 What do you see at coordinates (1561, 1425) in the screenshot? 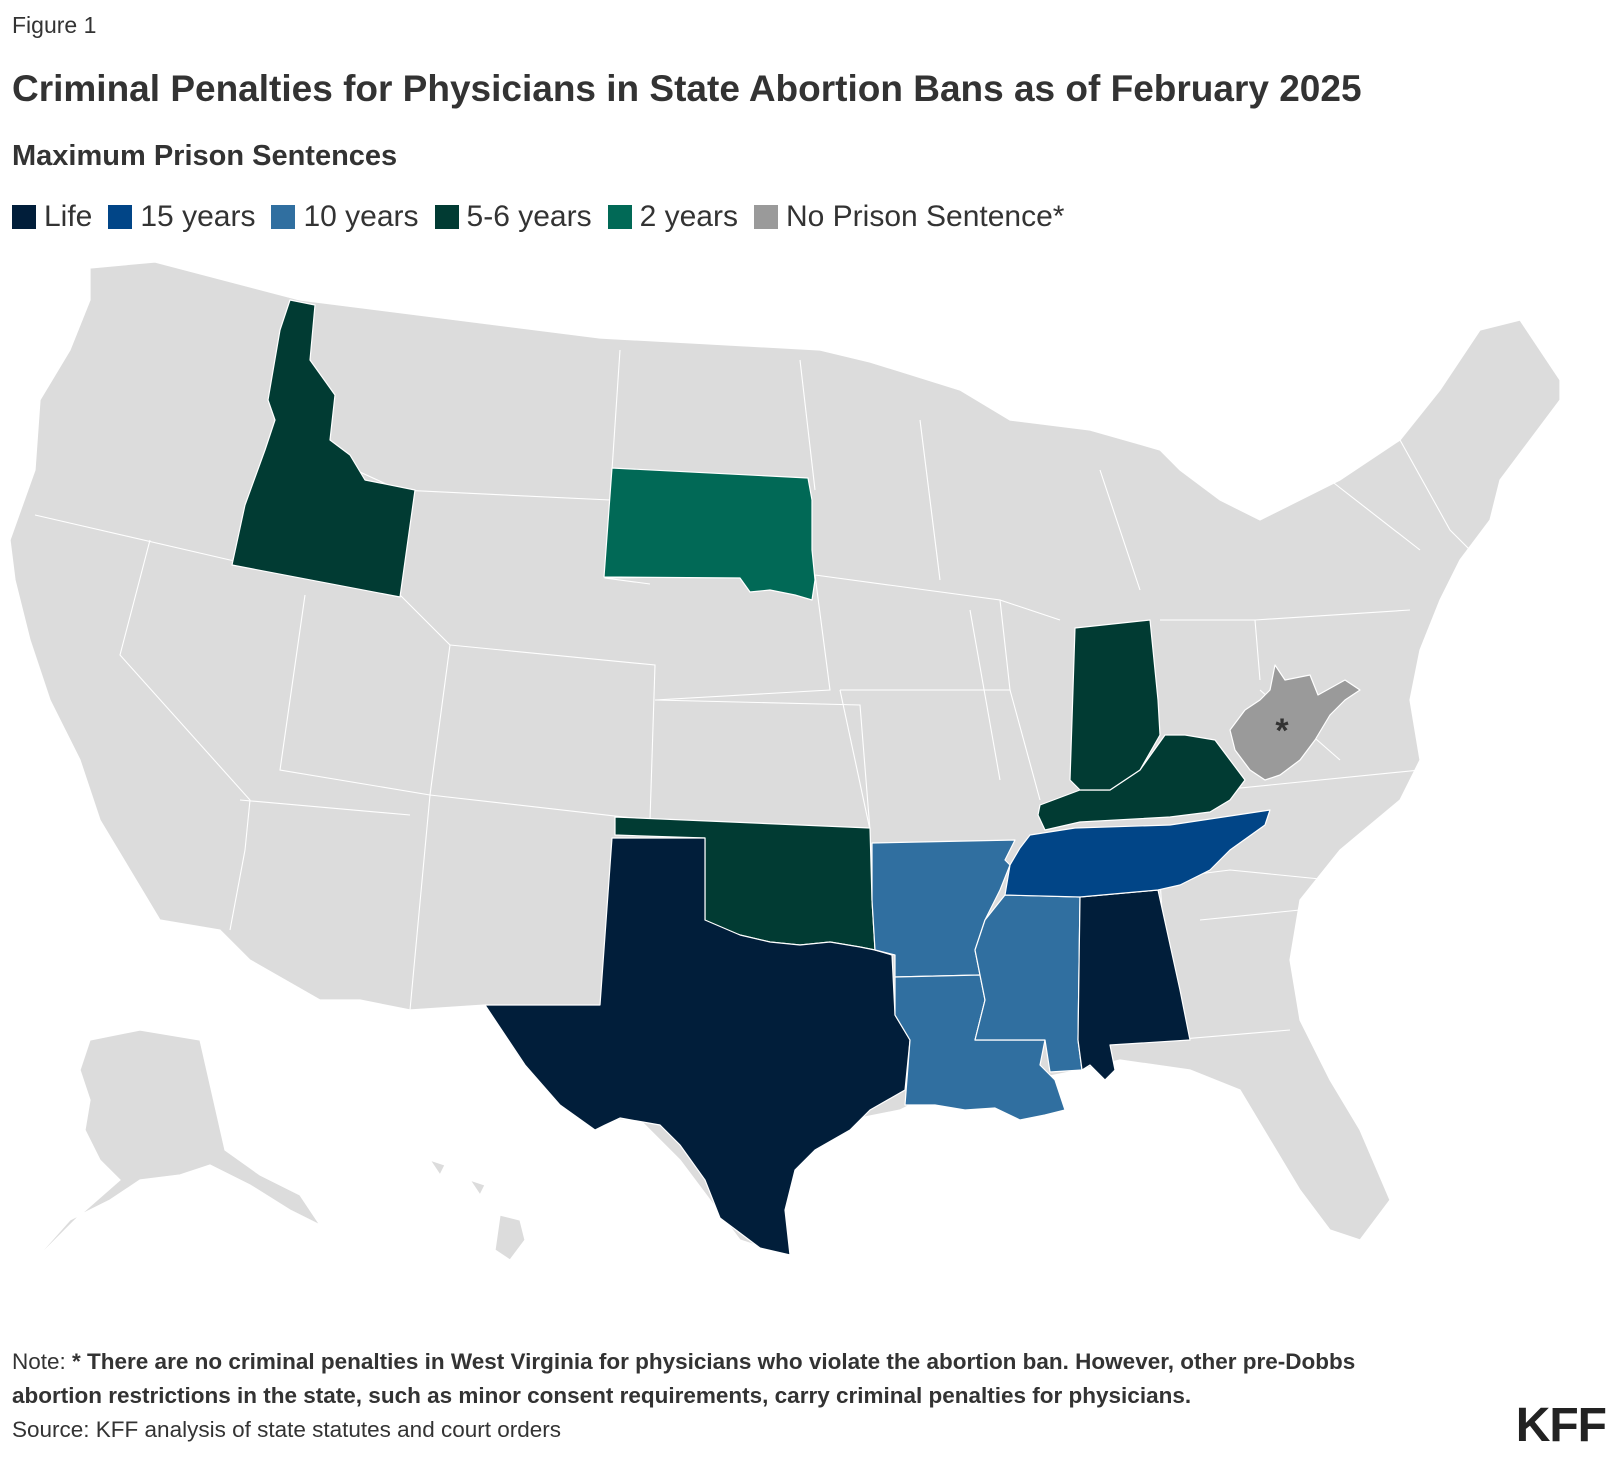
I see `kff-logo: KFF` at bounding box center [1561, 1425].